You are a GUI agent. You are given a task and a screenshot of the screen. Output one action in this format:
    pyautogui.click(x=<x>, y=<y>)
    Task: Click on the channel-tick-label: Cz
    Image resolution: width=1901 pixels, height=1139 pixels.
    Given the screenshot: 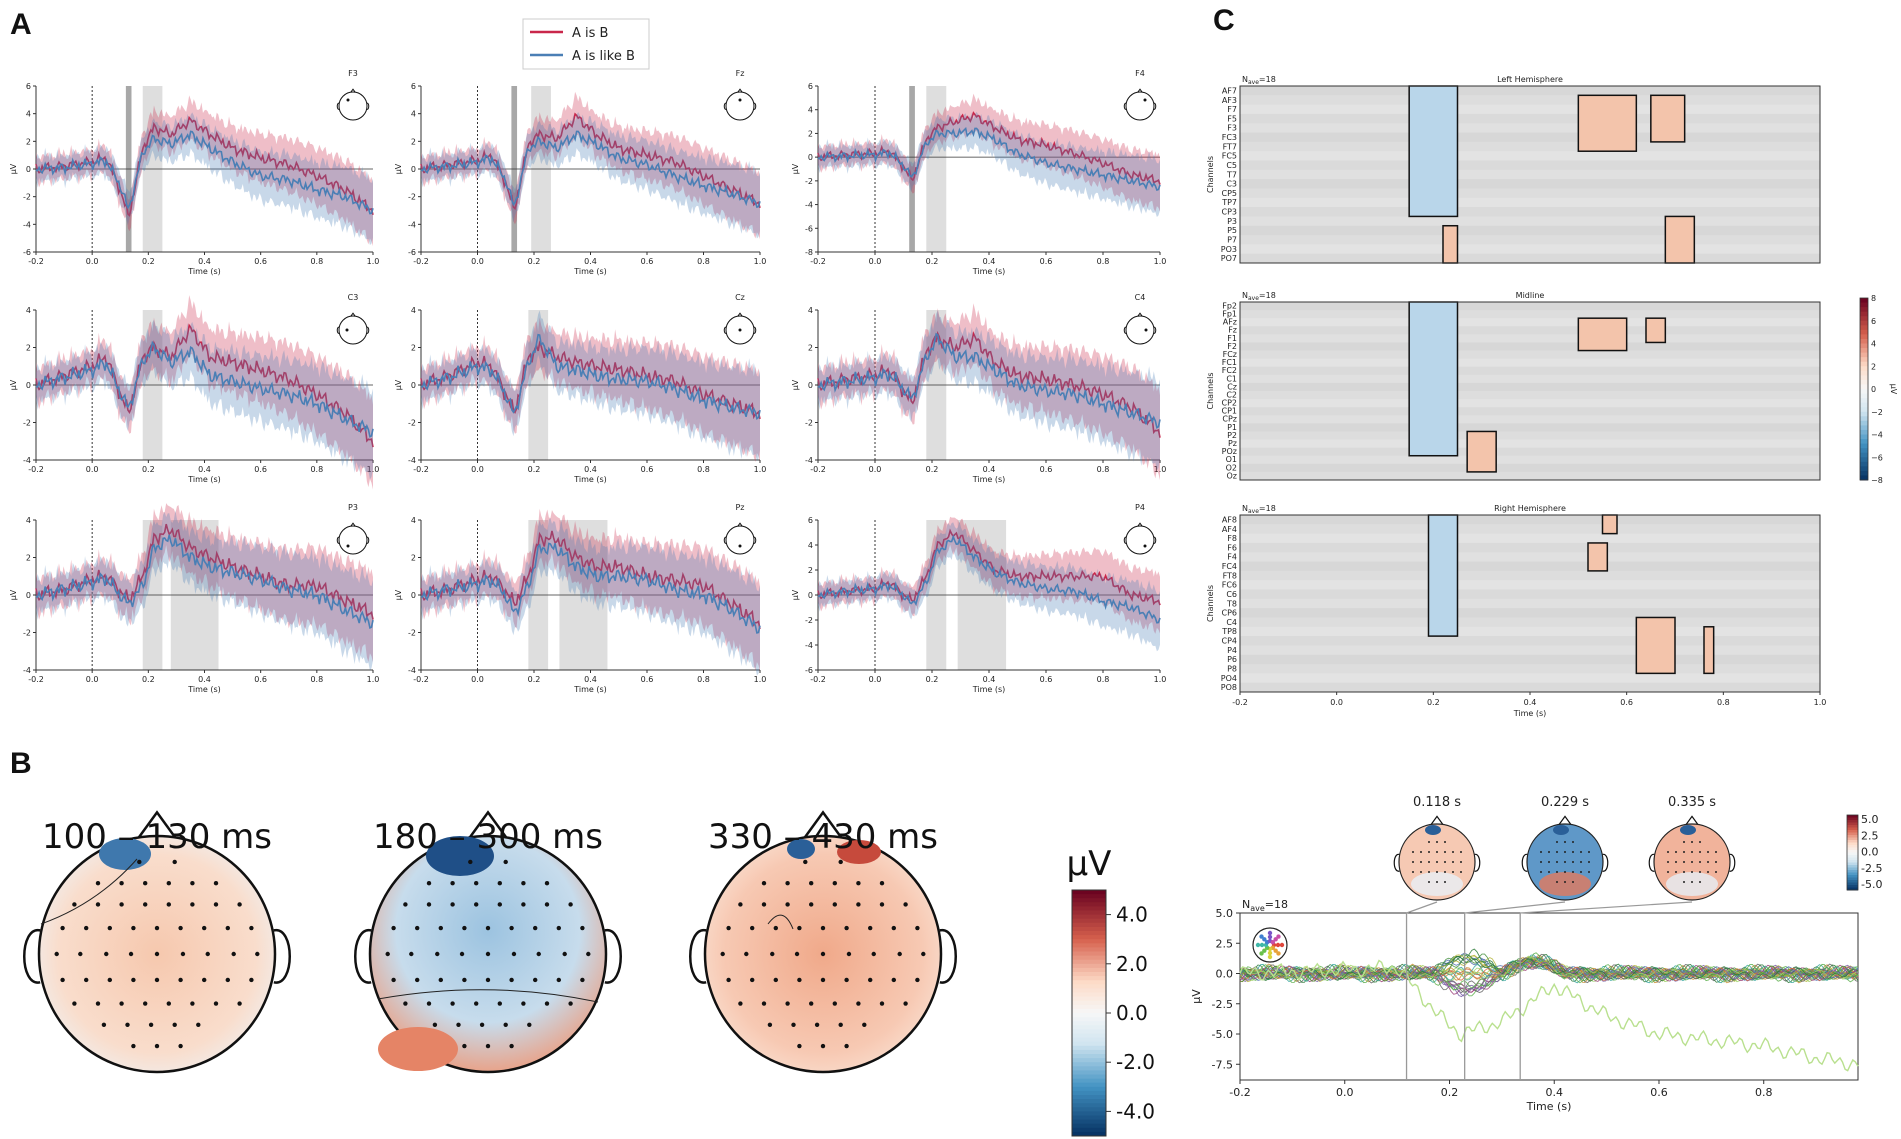 What is the action you would take?
    pyautogui.click(x=1232, y=386)
    